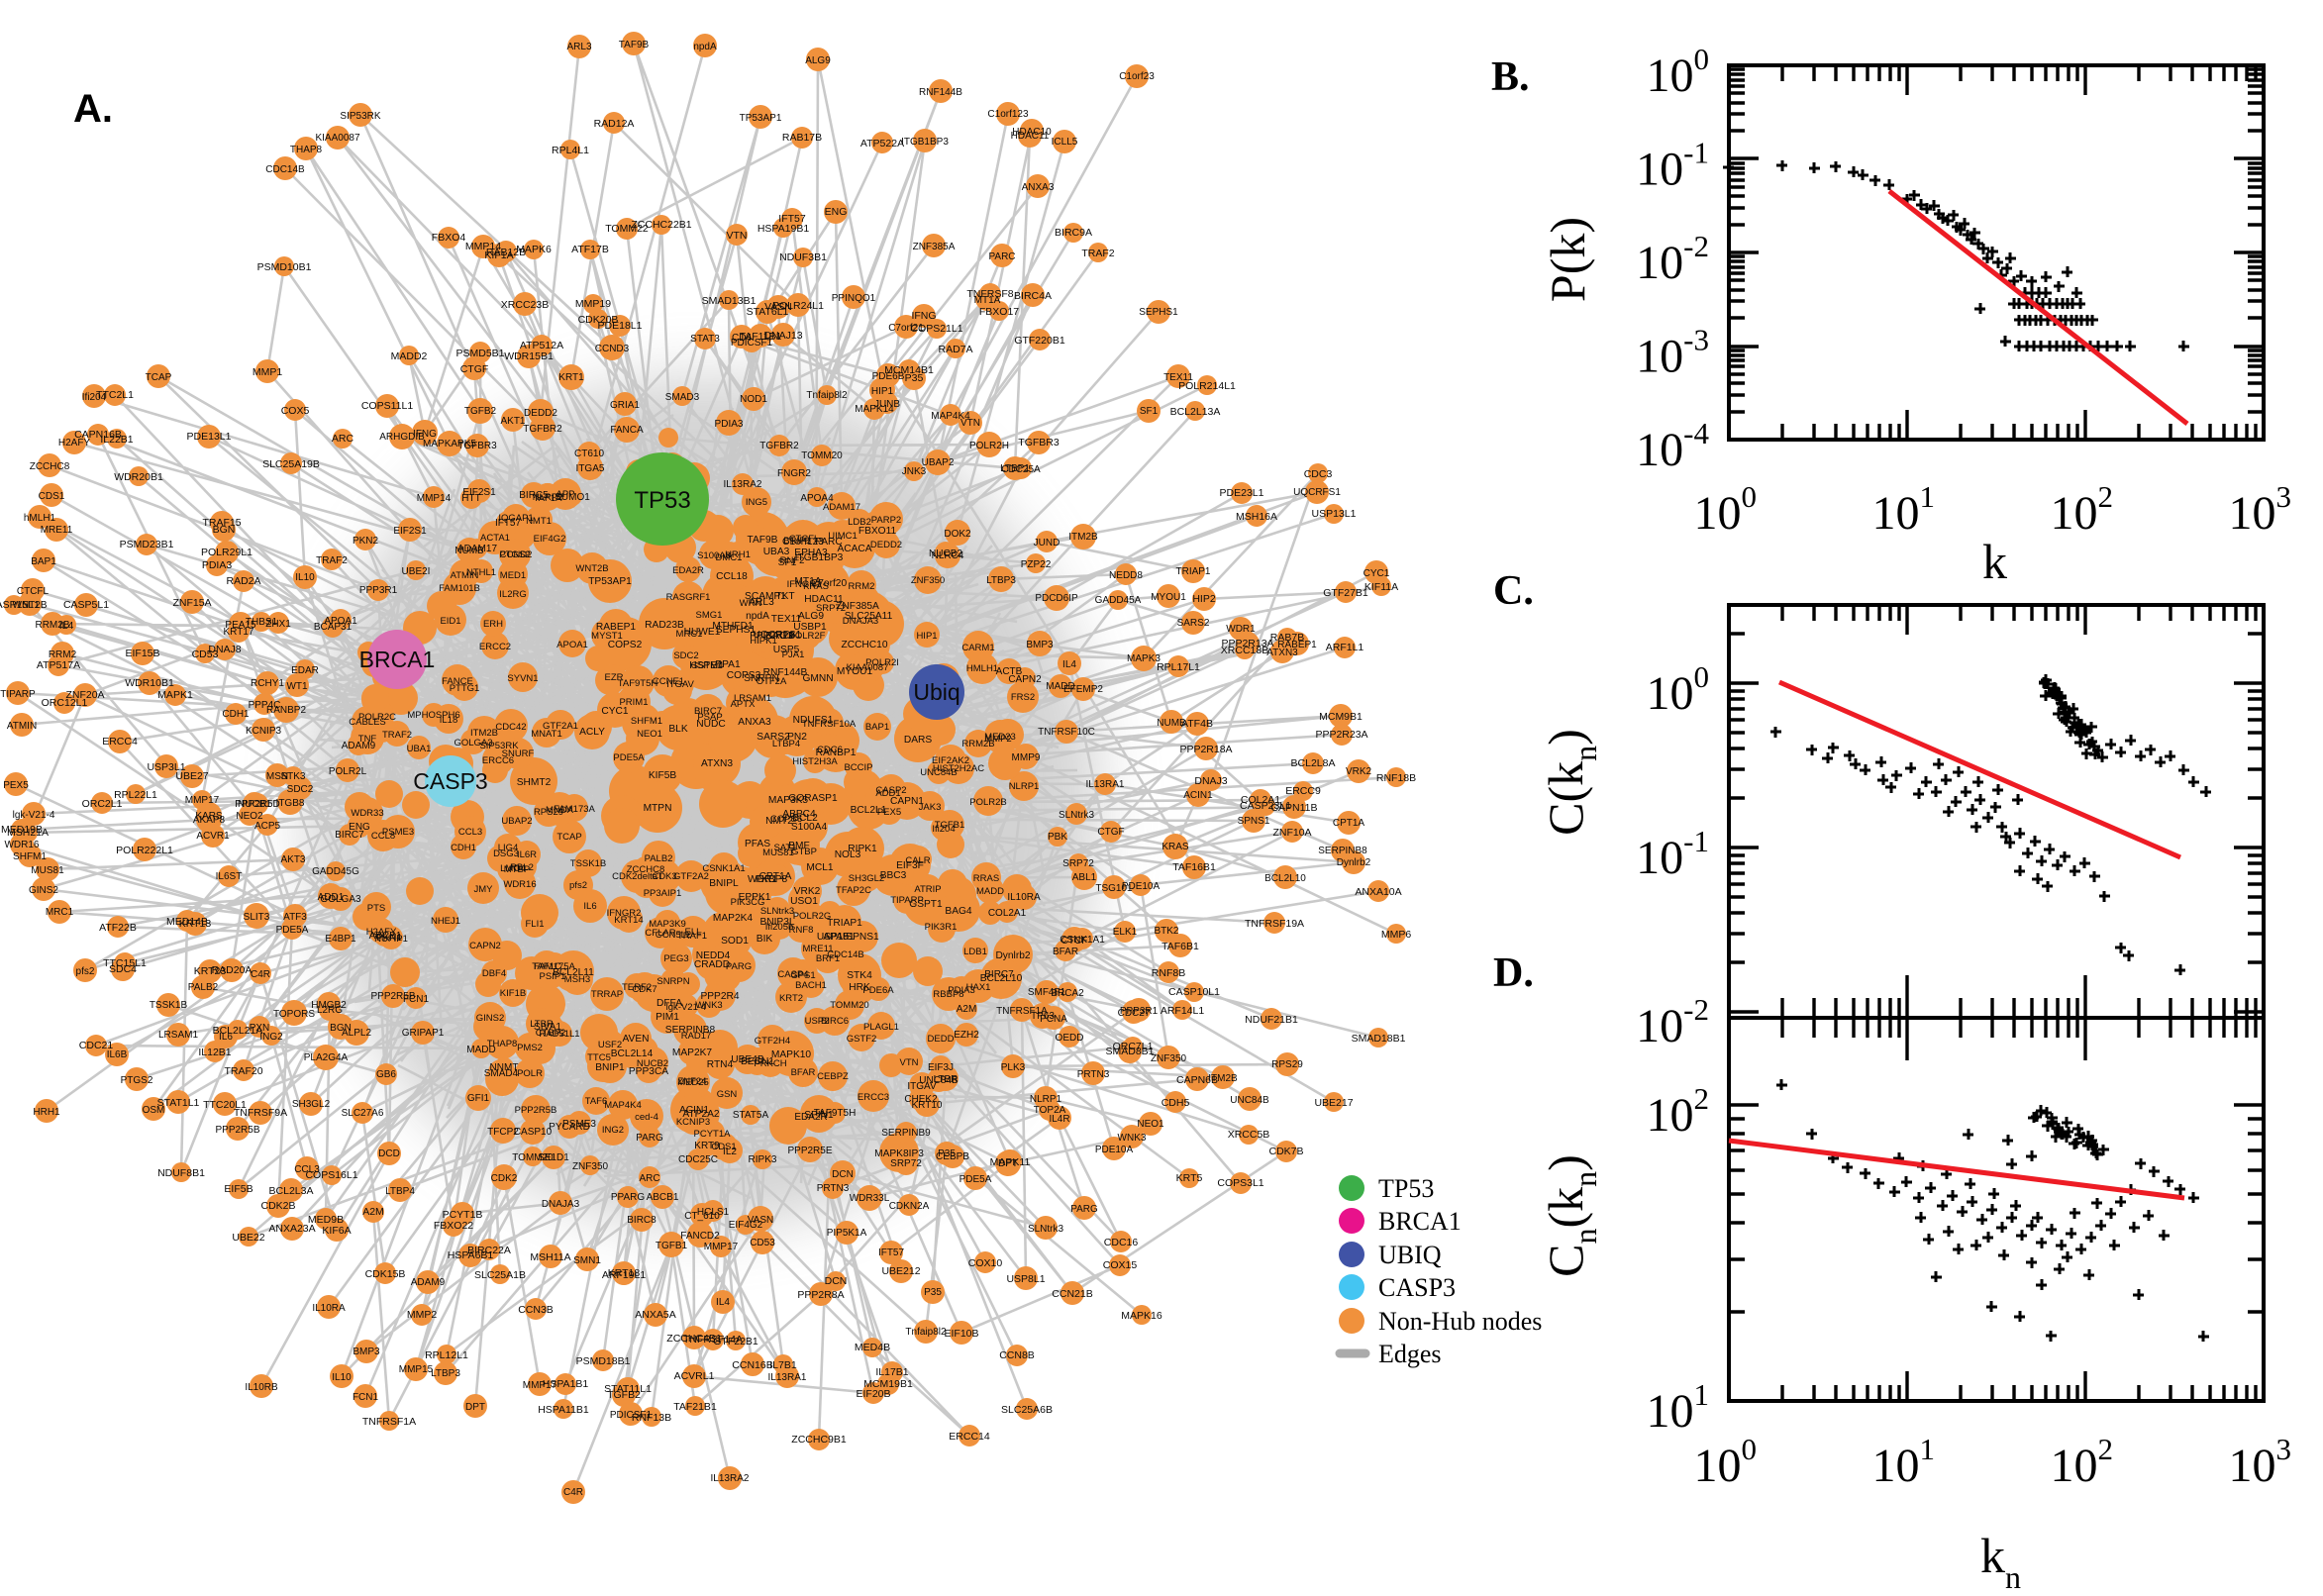  I want to click on svg-text: PPP2R5E, so click(809, 1151).